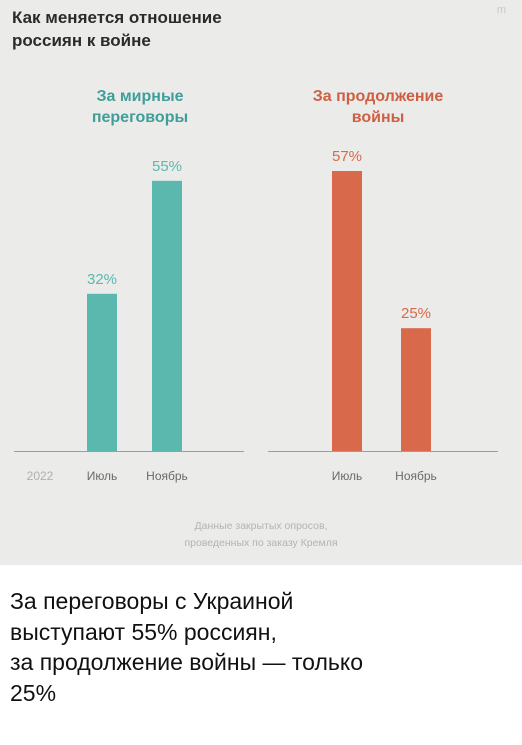 The height and width of the screenshot is (745, 522). I want to click on chart-title: Как меняется отношение россиян к войне, so click(117, 29).